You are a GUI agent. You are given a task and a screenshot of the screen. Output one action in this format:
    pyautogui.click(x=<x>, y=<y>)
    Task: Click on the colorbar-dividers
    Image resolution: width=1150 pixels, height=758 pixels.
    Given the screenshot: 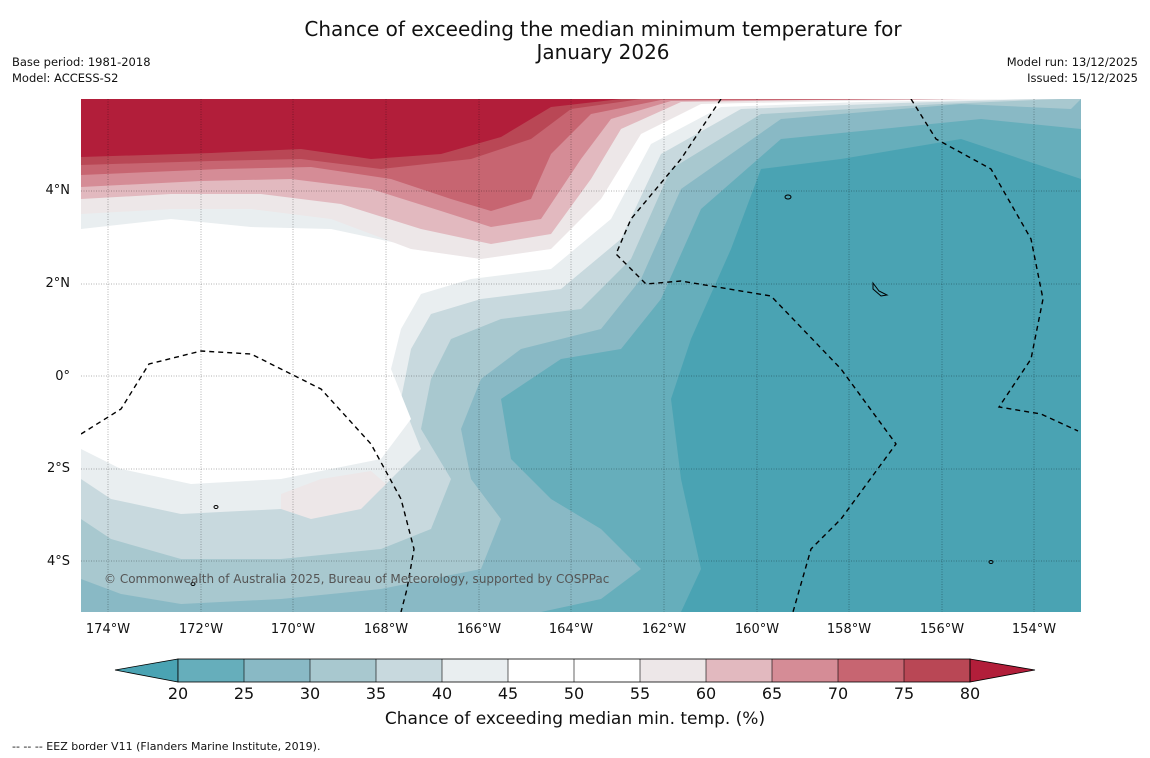 What is the action you would take?
    pyautogui.click(x=574, y=670)
    